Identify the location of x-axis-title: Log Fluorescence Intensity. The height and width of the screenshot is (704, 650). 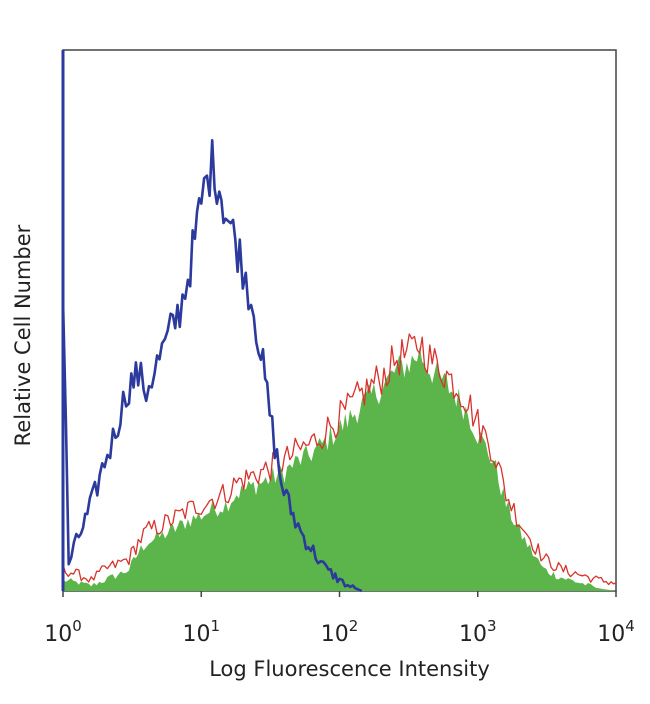
(349, 669).